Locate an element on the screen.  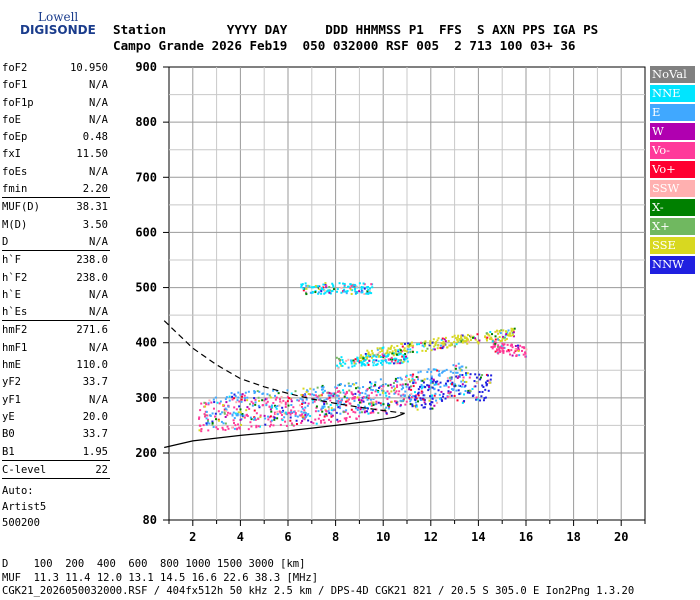
x-tick-label: 16 is located at coordinates (526, 537).